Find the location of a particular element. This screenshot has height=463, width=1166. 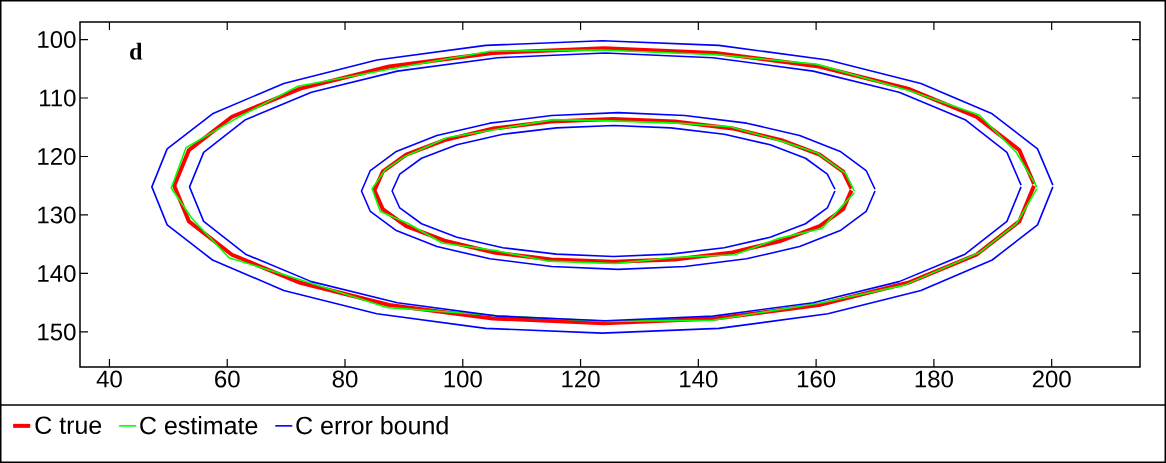

legend-label: C error bound is located at coordinates (372, 425).